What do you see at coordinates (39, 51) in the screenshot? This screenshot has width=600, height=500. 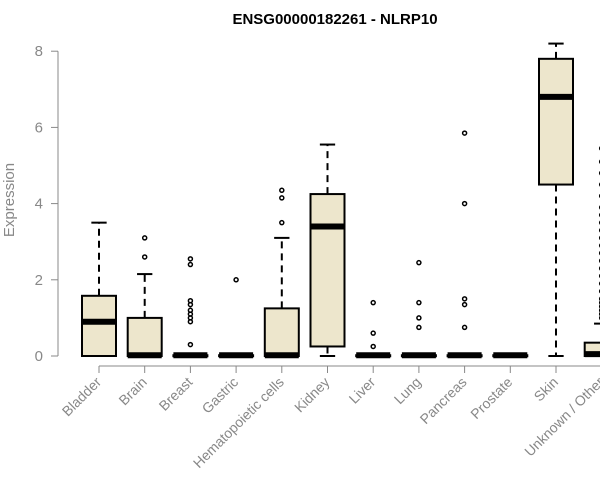 I see `y-tick-label: 8` at bounding box center [39, 51].